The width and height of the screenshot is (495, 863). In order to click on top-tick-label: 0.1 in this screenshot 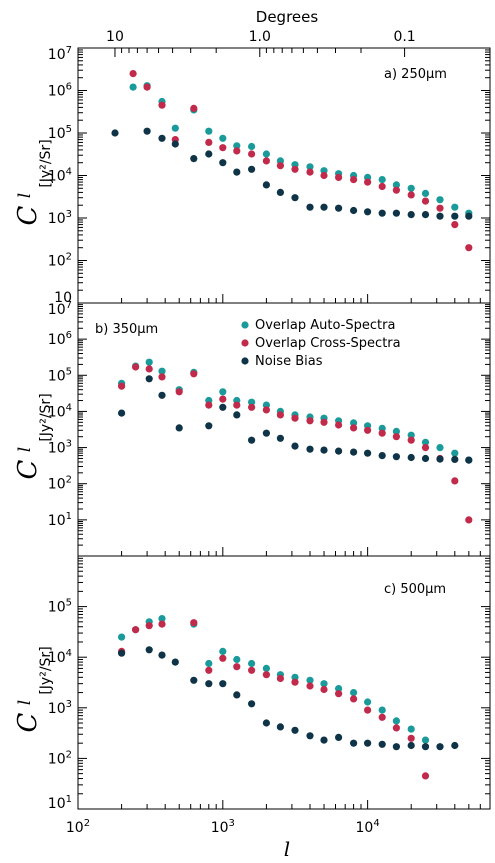, I will do `click(404, 37)`.